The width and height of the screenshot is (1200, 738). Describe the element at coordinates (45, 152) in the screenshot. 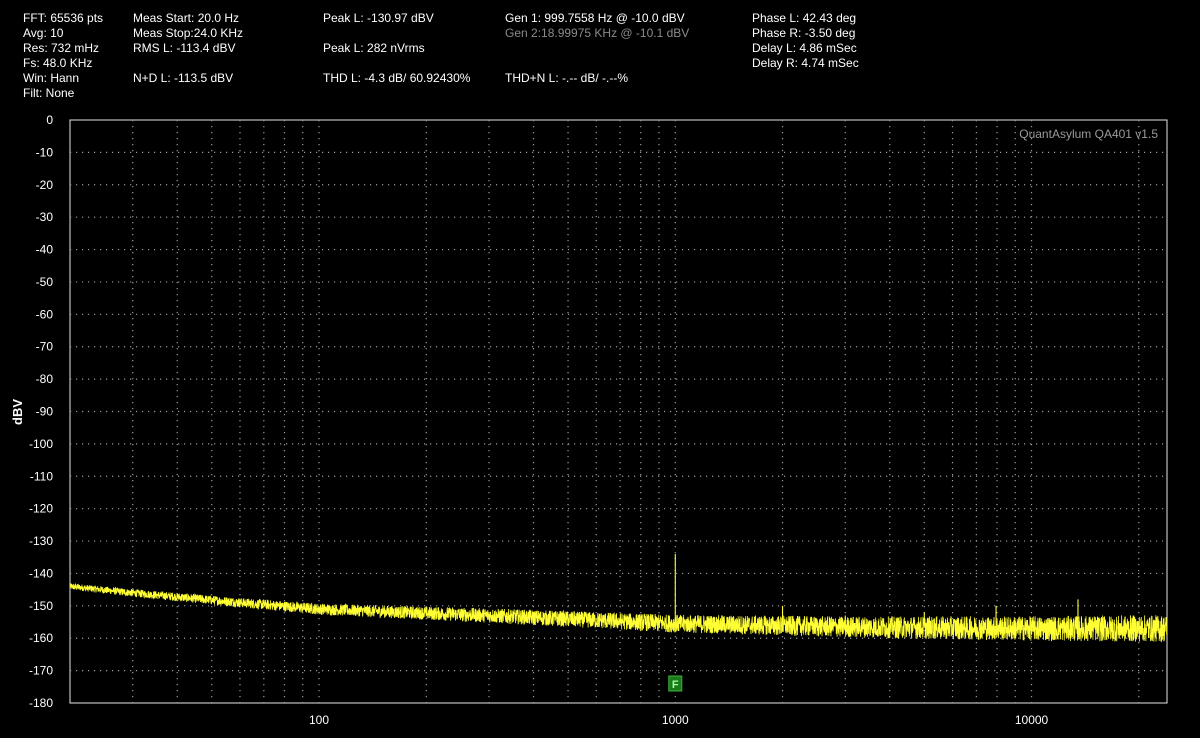

I see `y-tick-label: -10` at that location.